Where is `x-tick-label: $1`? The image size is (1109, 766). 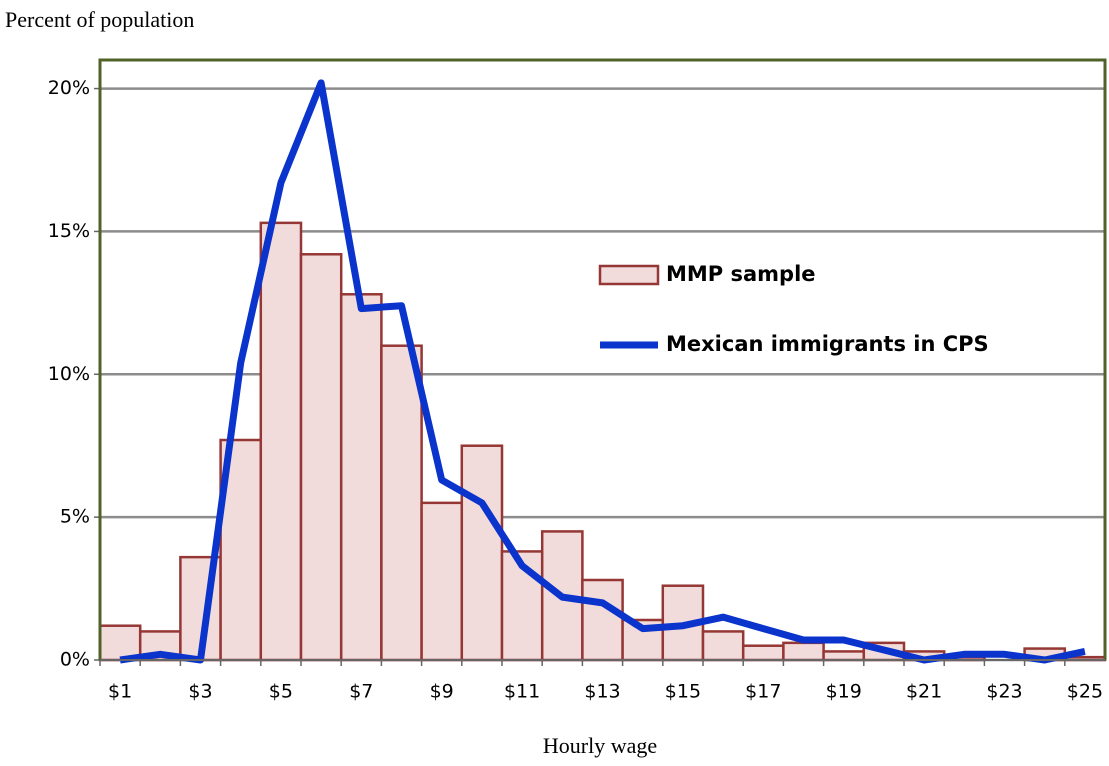
x-tick-label: $1 is located at coordinates (120, 692).